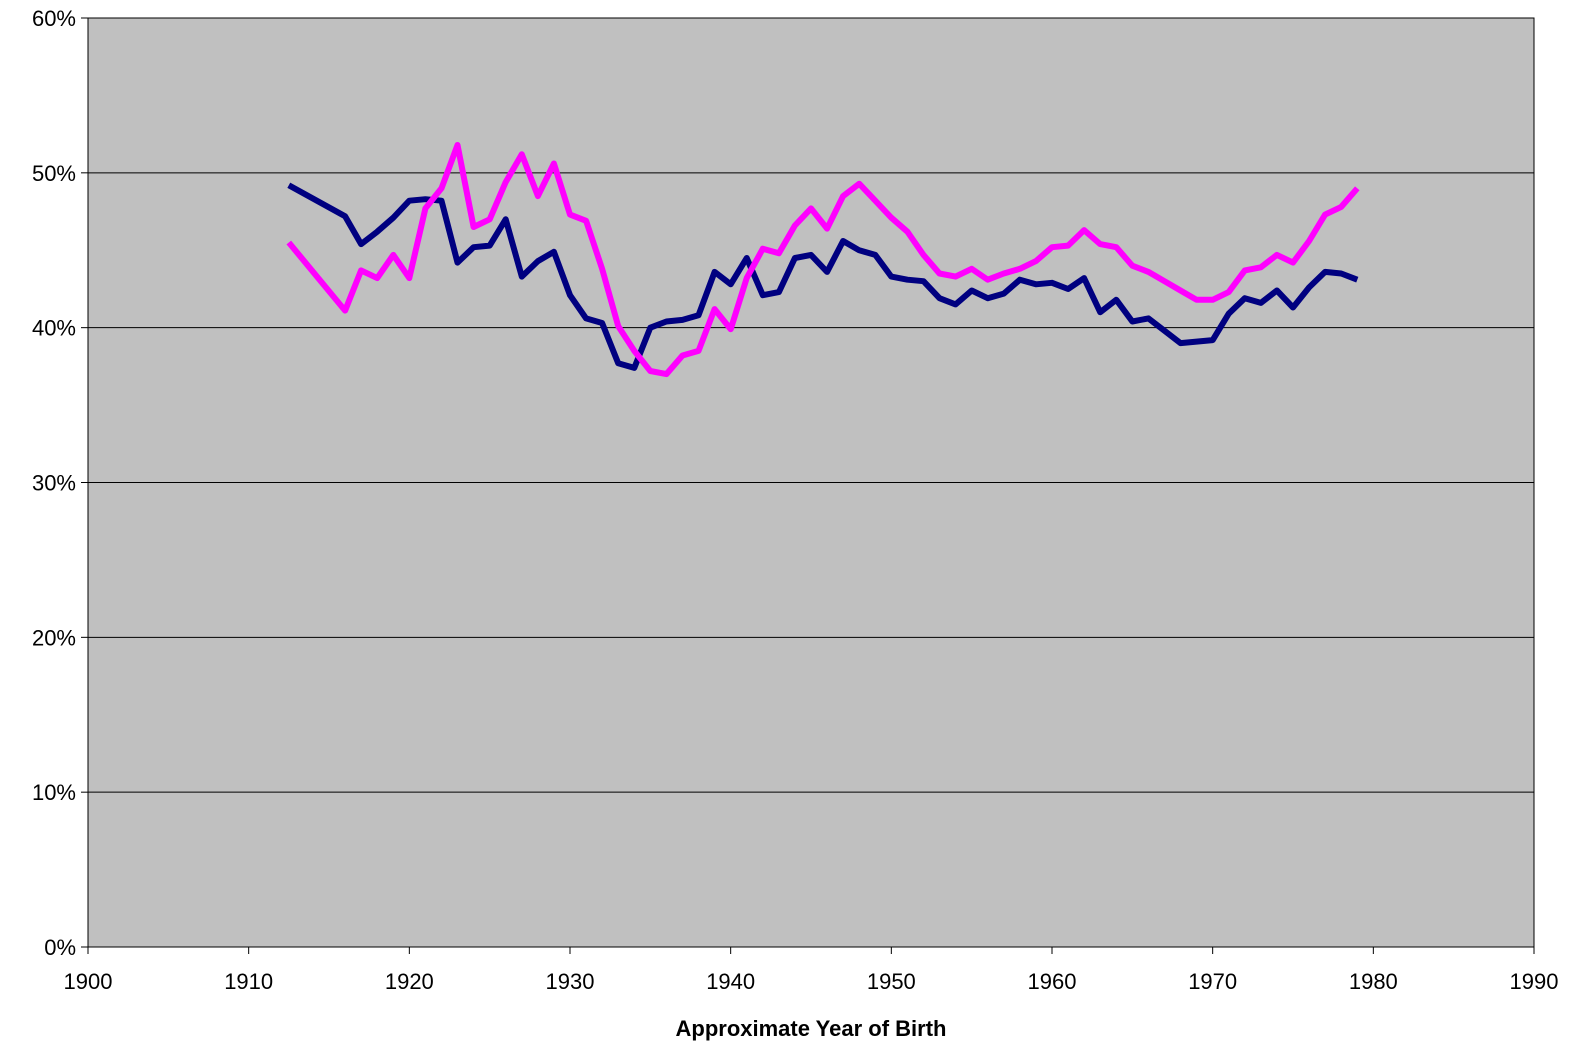  Describe the element at coordinates (730, 981) in the screenshot. I see `x-tick-label: 1940` at that location.